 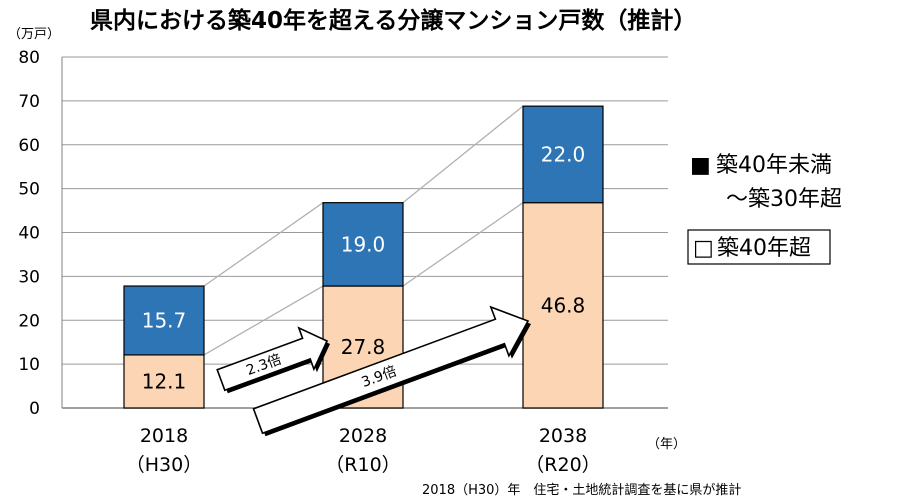 I want to click on x-label-2038: 2038, so click(x=563, y=436).